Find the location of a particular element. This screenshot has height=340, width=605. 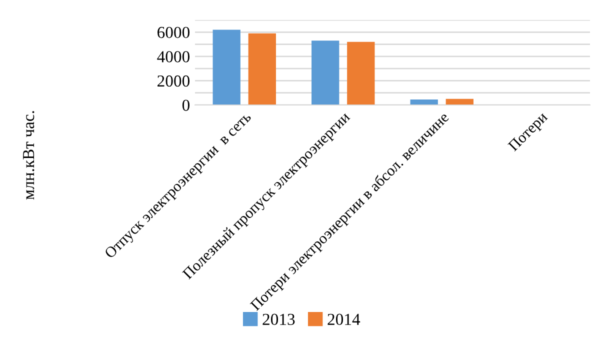

y-tick-label: 6000 is located at coordinates (174, 32).